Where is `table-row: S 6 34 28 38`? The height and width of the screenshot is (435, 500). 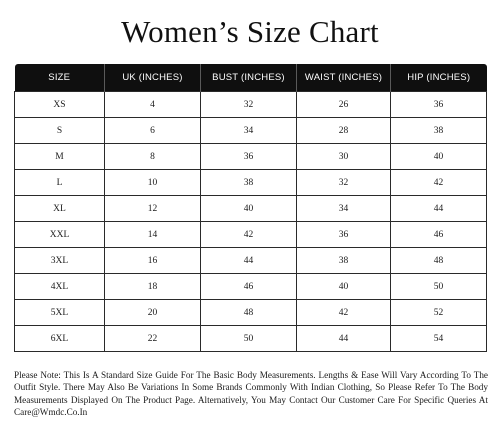 table-row: S 6 34 28 38 is located at coordinates (250, 130).